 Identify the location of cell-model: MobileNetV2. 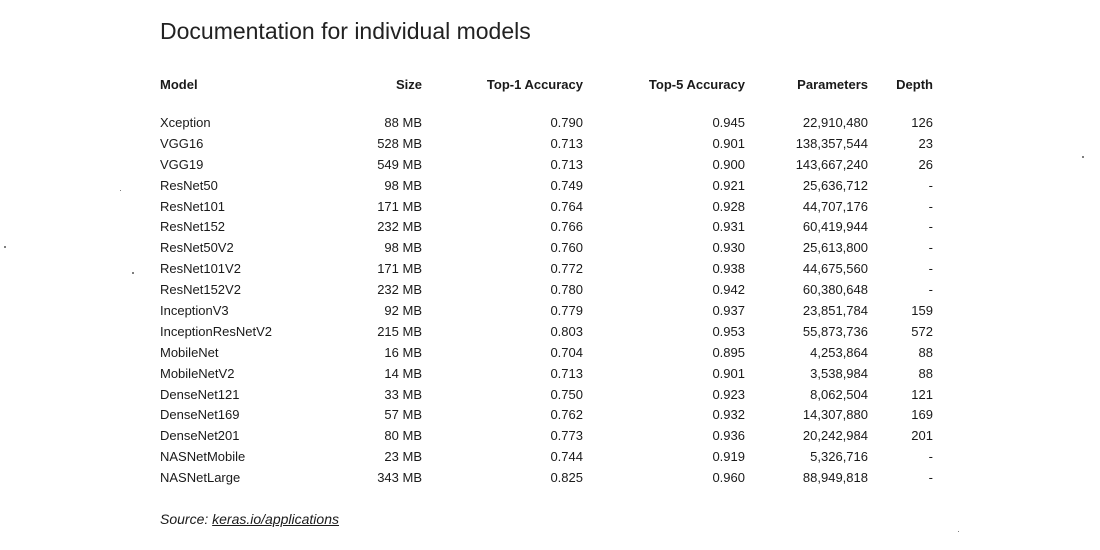
(197, 373).